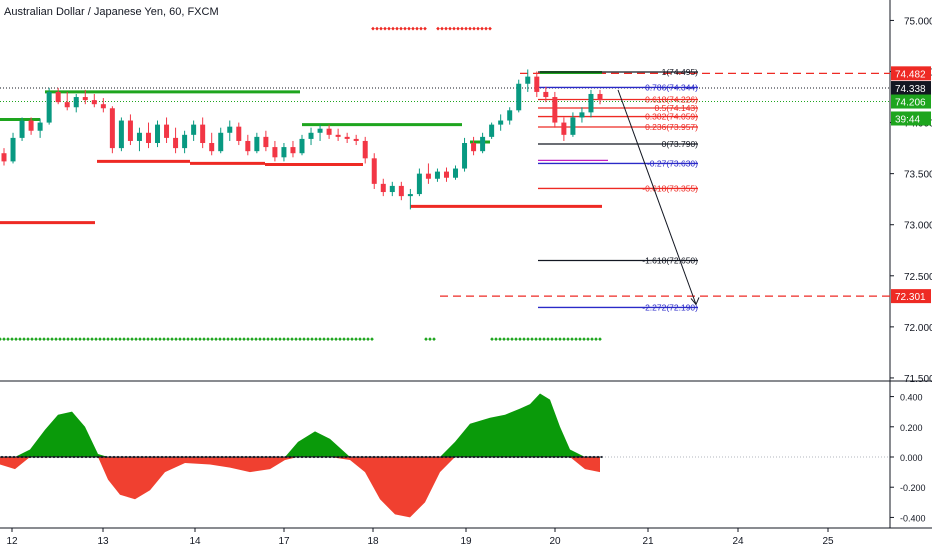  Describe the element at coordinates (555, 541) in the screenshot. I see `x-tick-label: 20` at that location.